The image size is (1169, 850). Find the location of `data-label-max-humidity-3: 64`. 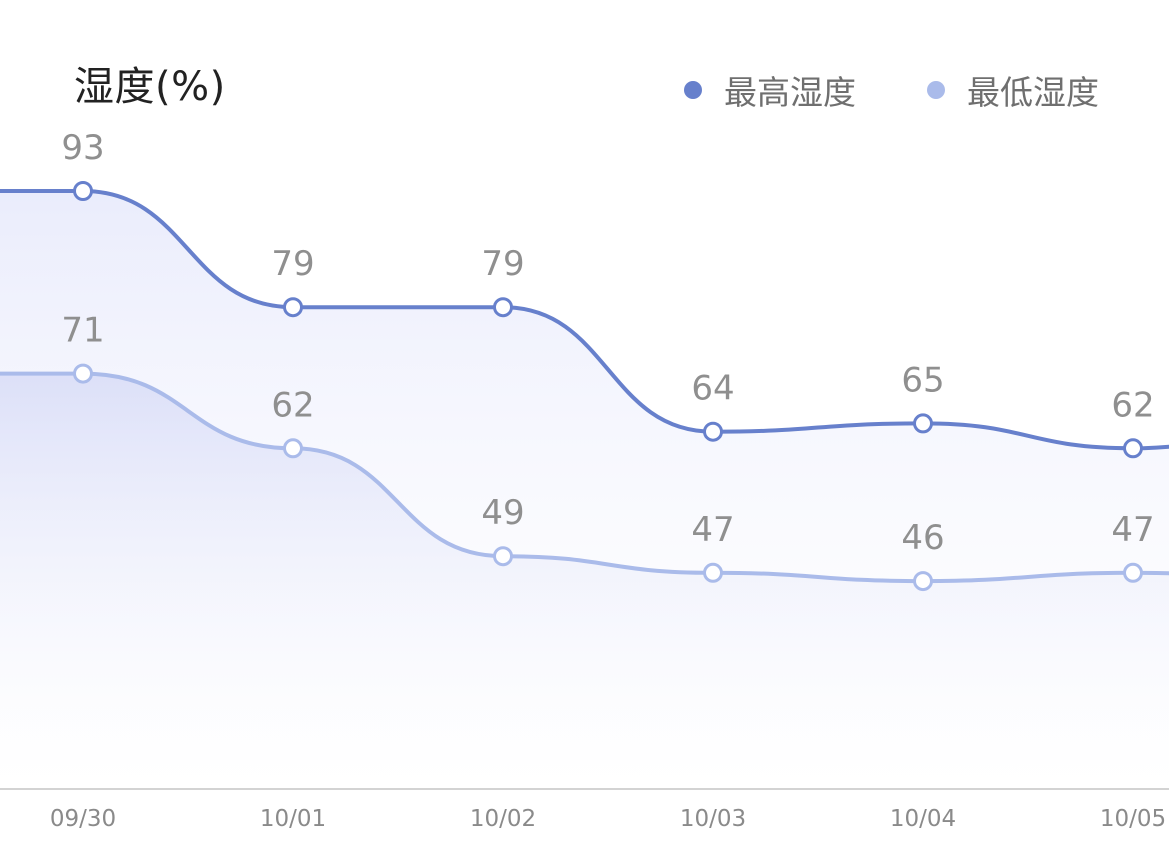

data-label-max-humidity-3: 64 is located at coordinates (712, 389).